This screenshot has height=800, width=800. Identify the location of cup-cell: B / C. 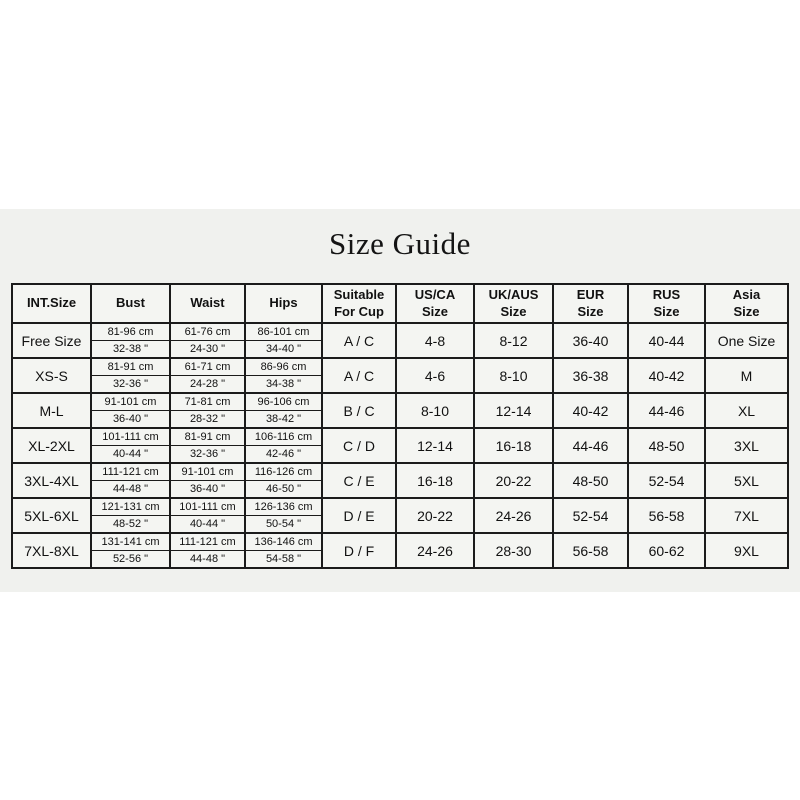
(359, 410).